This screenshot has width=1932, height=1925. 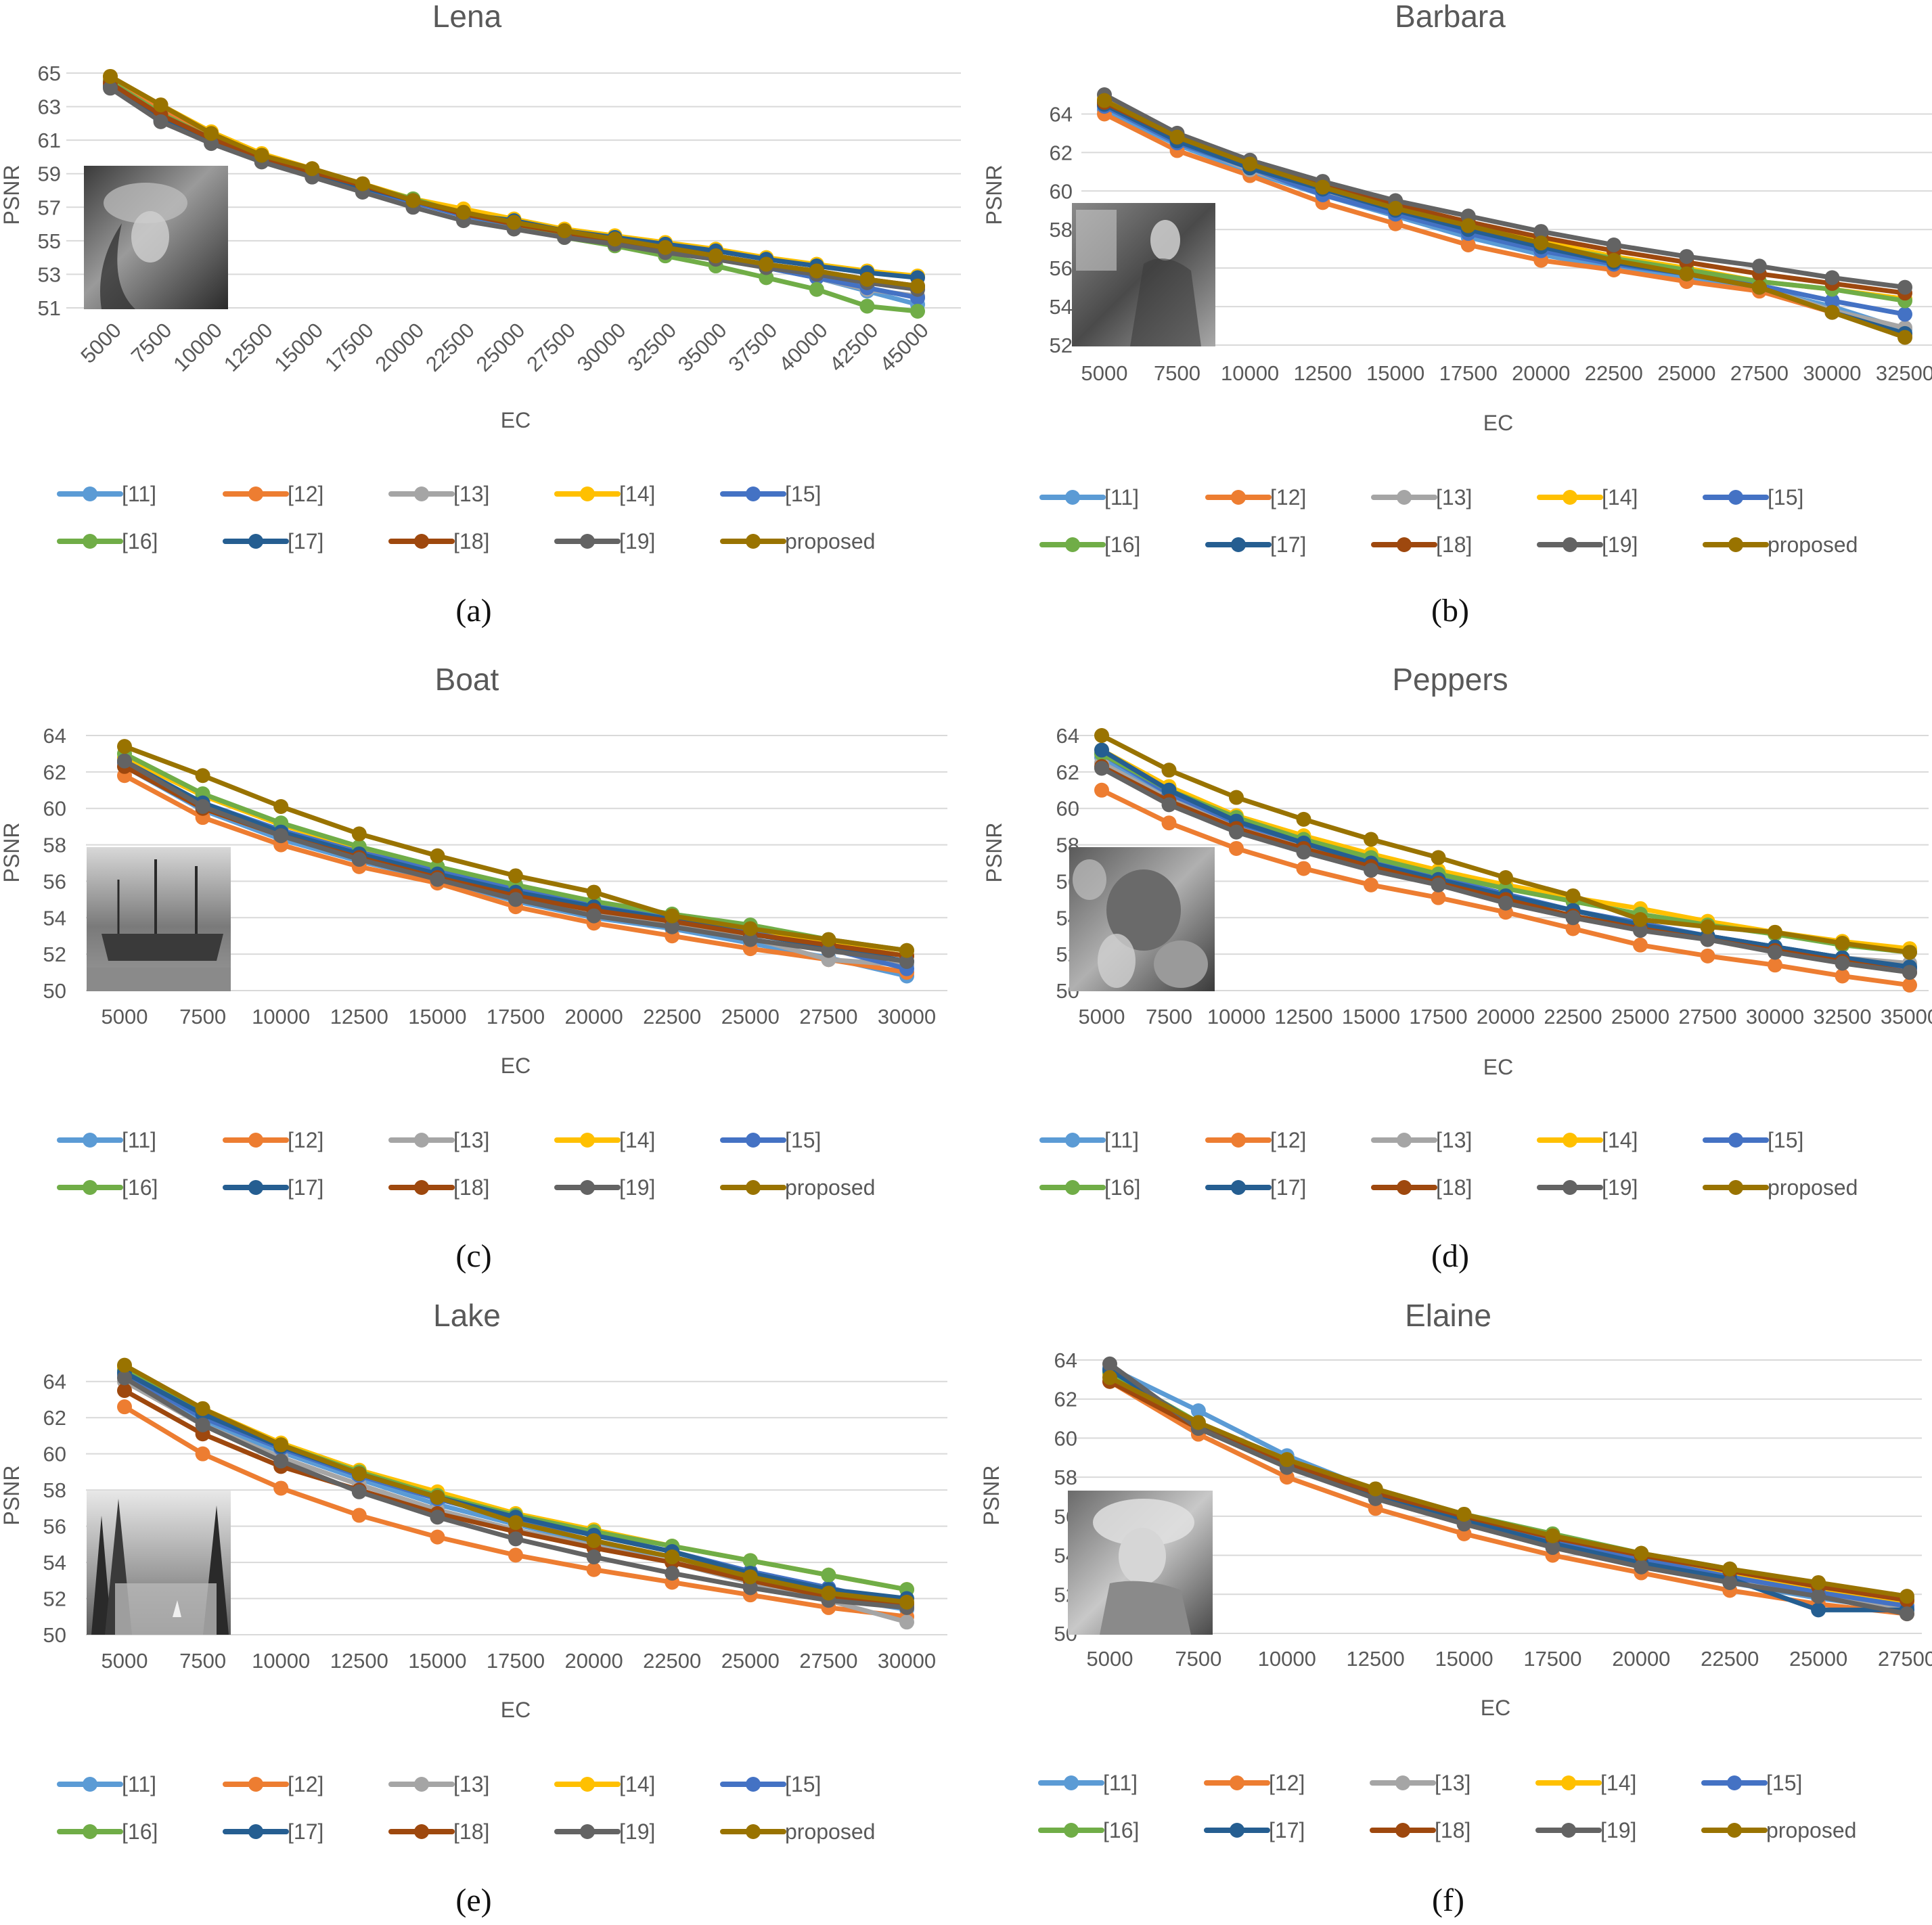 I want to click on legend-item: proposed, so click(x=797, y=1831).